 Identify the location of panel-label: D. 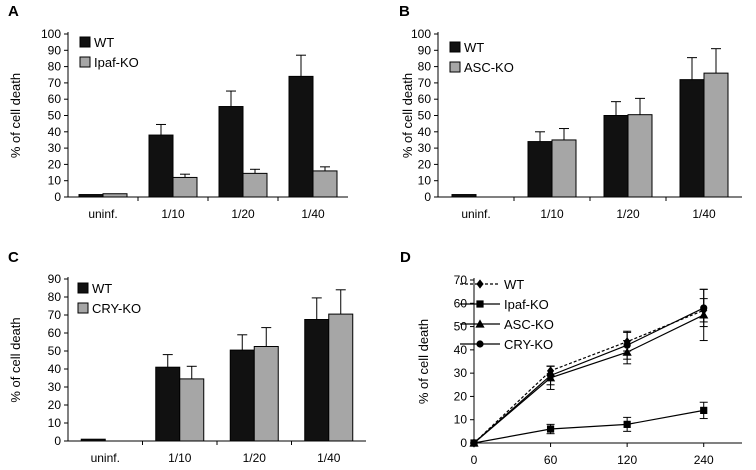
(405, 257).